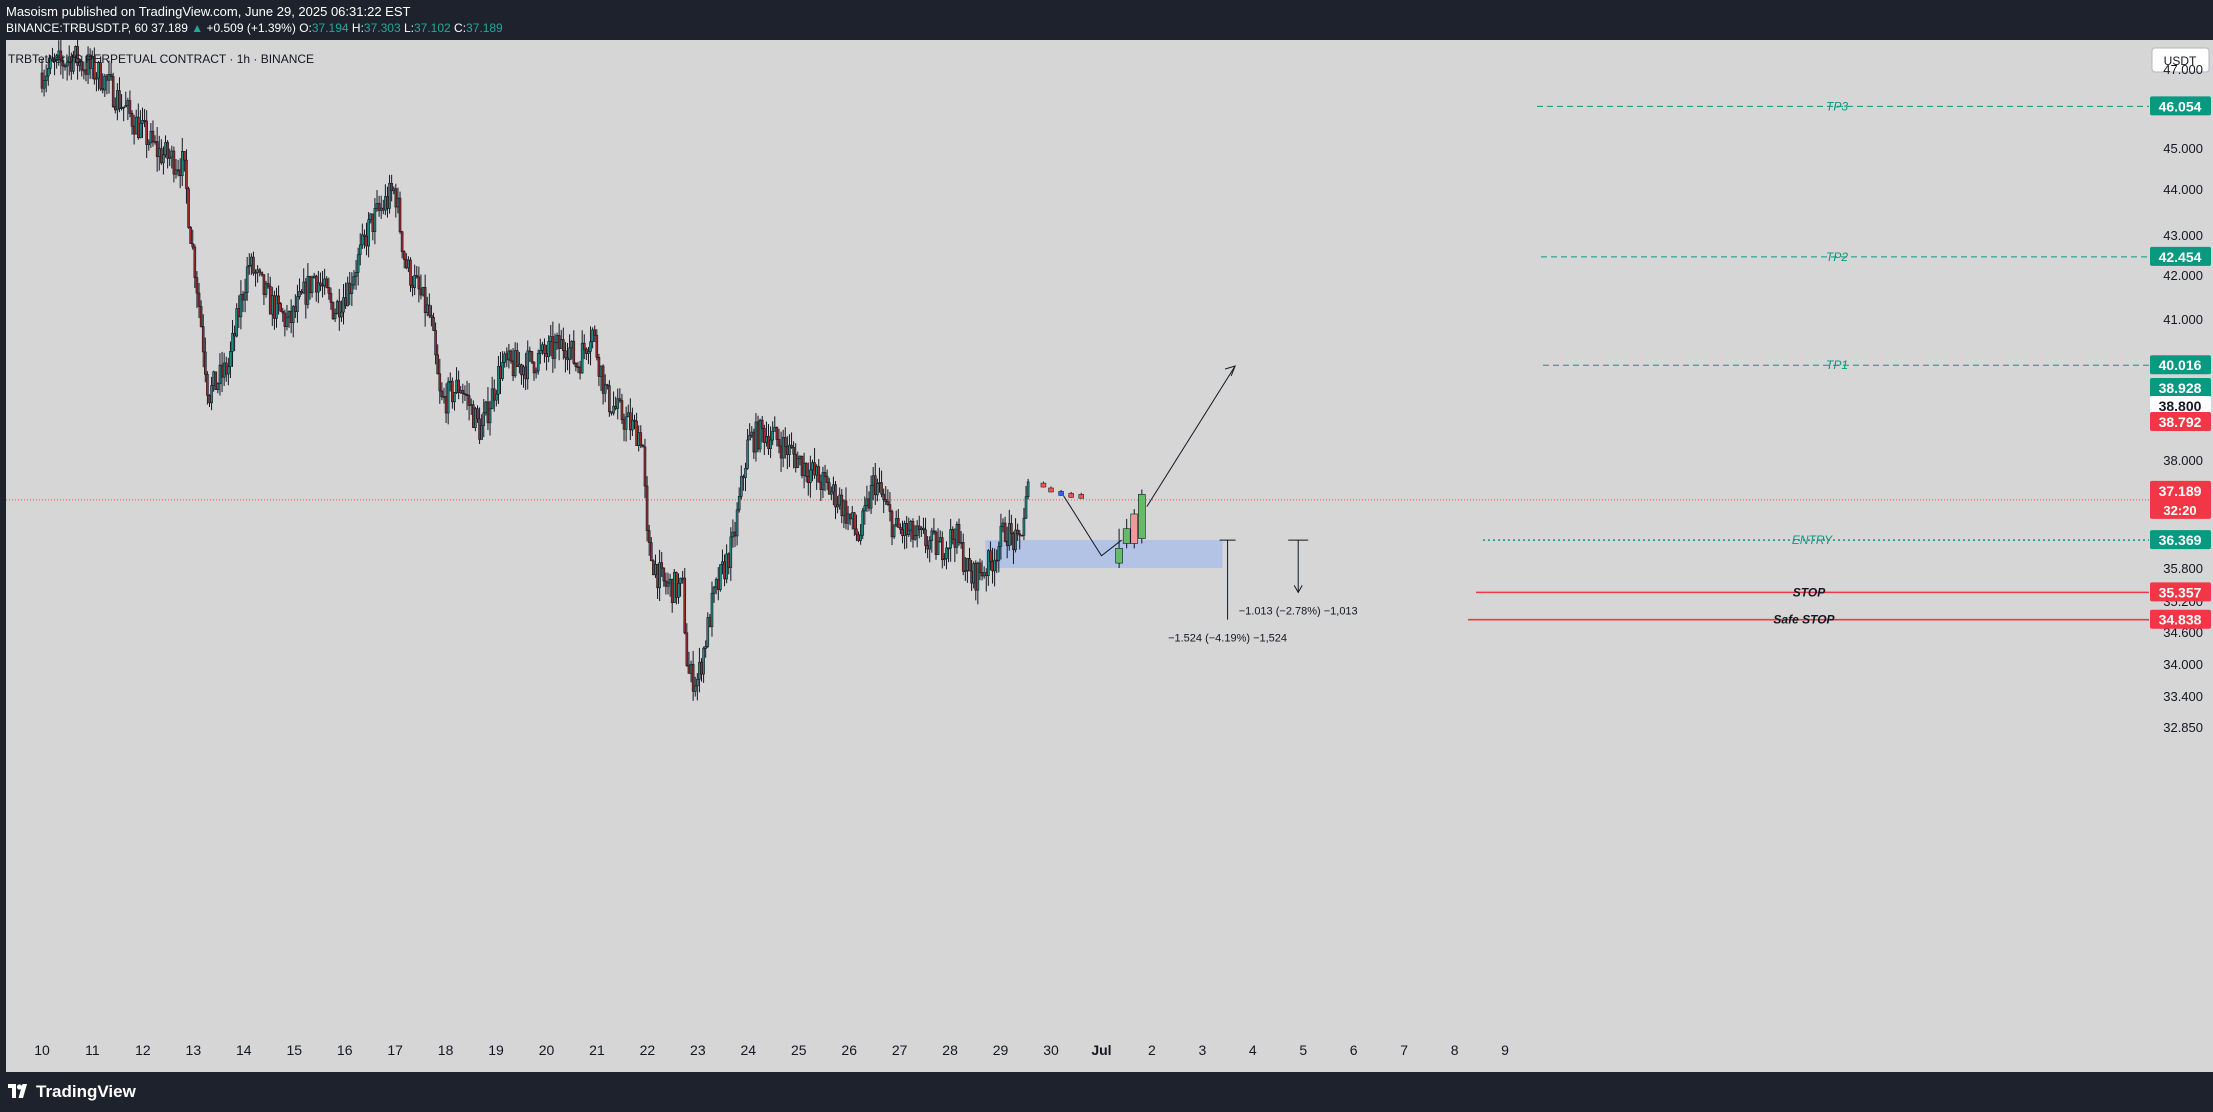 The height and width of the screenshot is (1112, 2213). I want to click on y-tick-label: 43.000, so click(2183, 235).